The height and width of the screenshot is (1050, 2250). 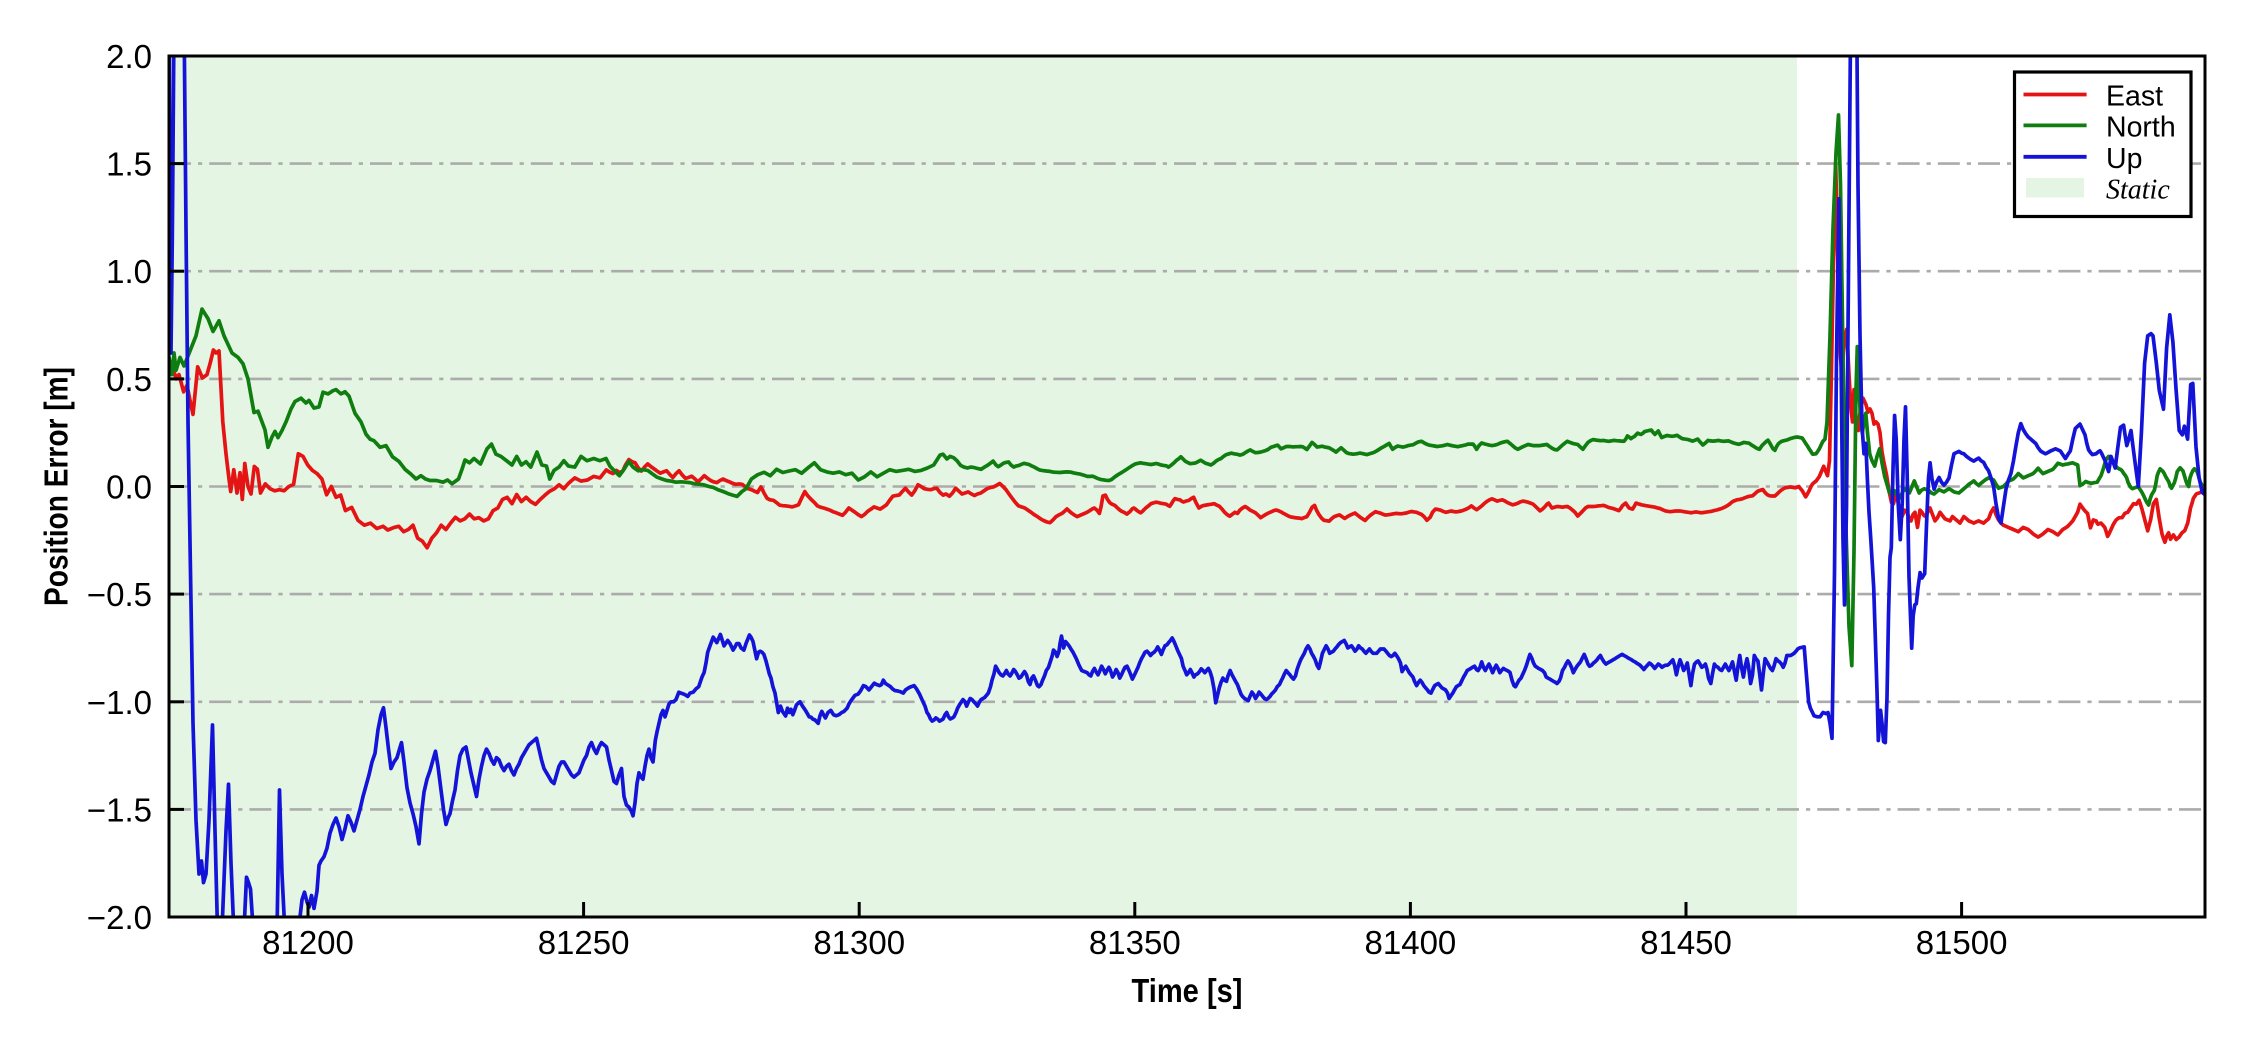 What do you see at coordinates (2124, 159) in the screenshot?
I see `svg-text: Up` at bounding box center [2124, 159].